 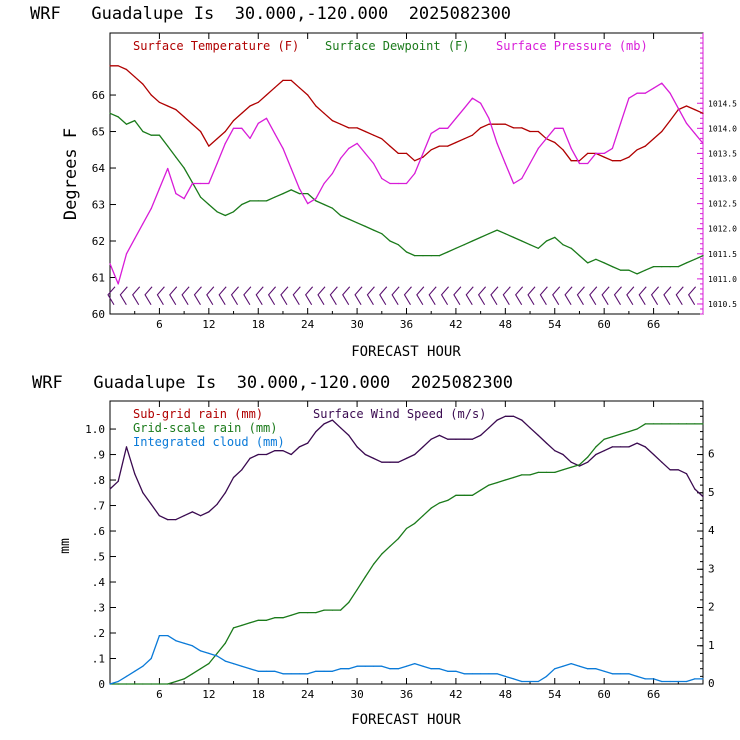 I want to click on y-tick-label: .9, so click(x=98, y=455).